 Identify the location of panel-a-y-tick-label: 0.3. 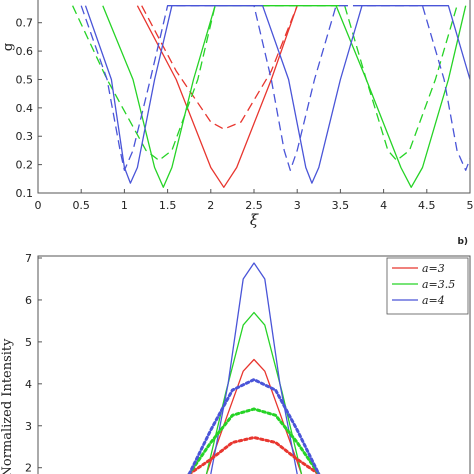
(25, 136).